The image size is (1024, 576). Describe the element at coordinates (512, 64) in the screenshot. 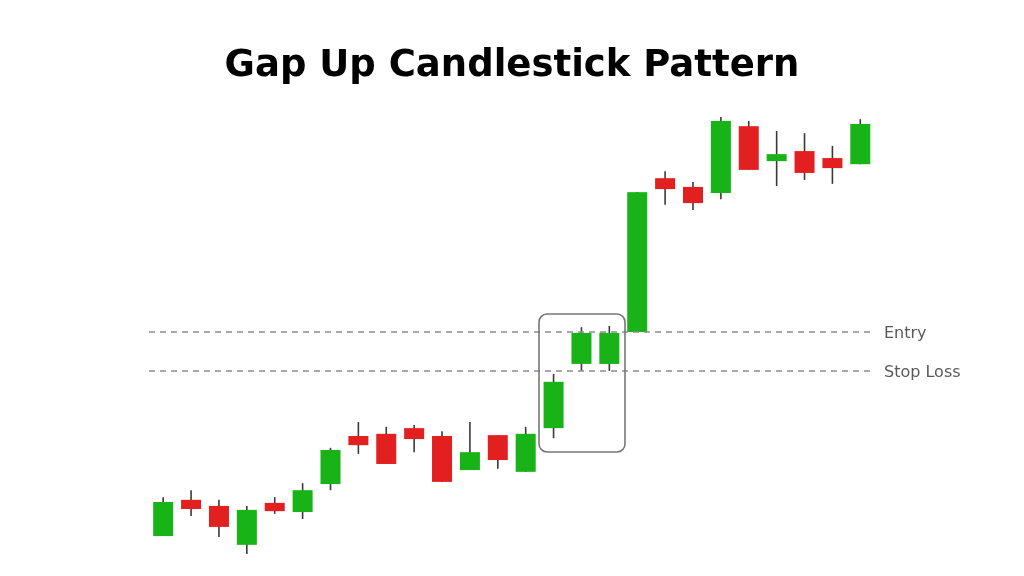

I see `chart-title: Gap Up Candlestick Pattern` at that location.